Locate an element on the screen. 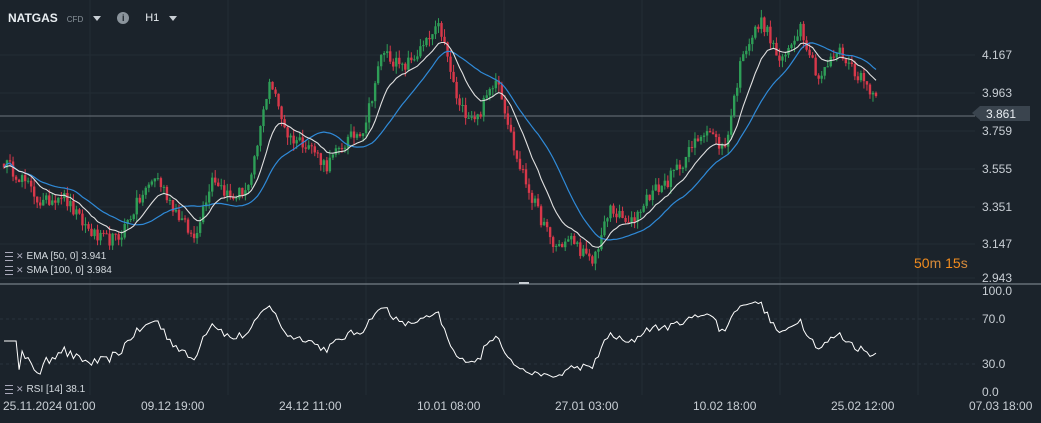 This screenshot has height=423, width=1041. pane-resize-handle is located at coordinates (524, 283).